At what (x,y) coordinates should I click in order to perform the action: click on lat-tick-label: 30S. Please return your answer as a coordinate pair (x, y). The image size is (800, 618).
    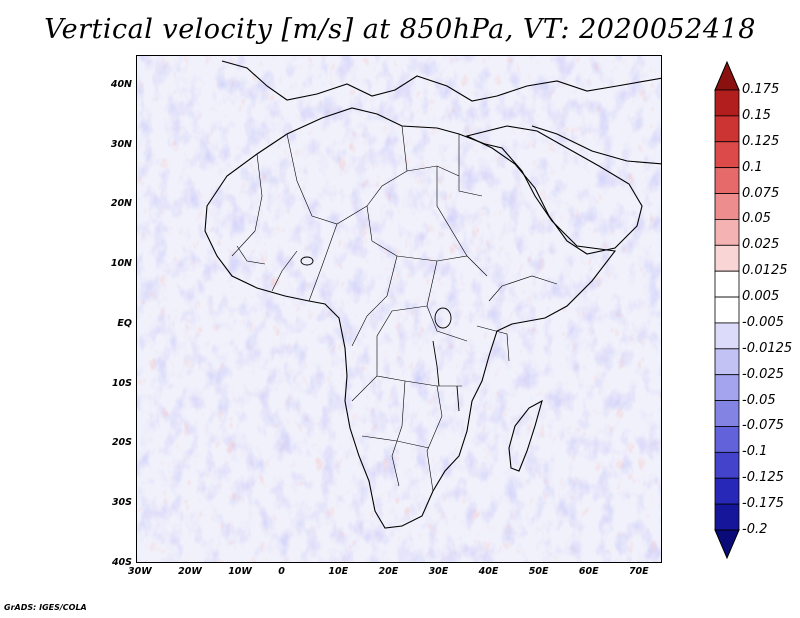
    Looking at the image, I should click on (121, 503).